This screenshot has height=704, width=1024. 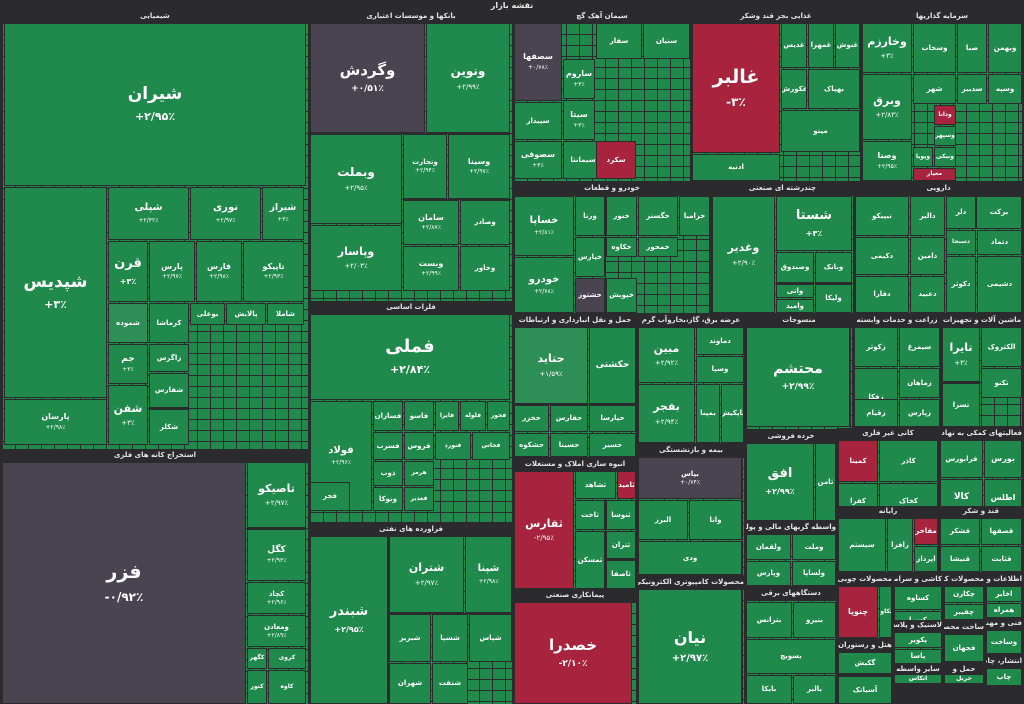 I want to click on stock-tile: اتکاس, so click(x=918, y=679).